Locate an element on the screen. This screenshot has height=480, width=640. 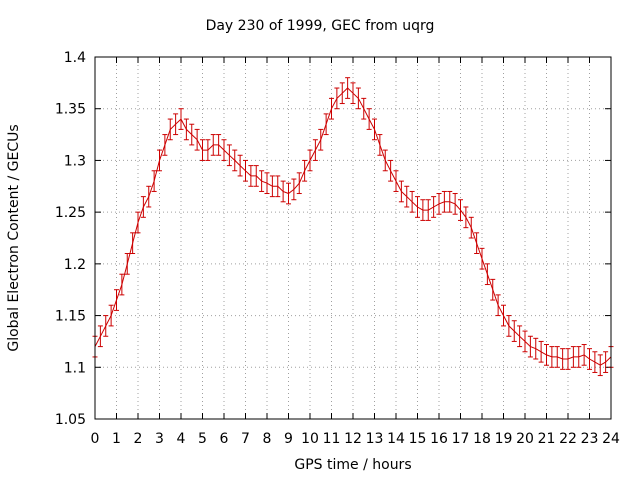
x-tick-label: 8 is located at coordinates (267, 439).